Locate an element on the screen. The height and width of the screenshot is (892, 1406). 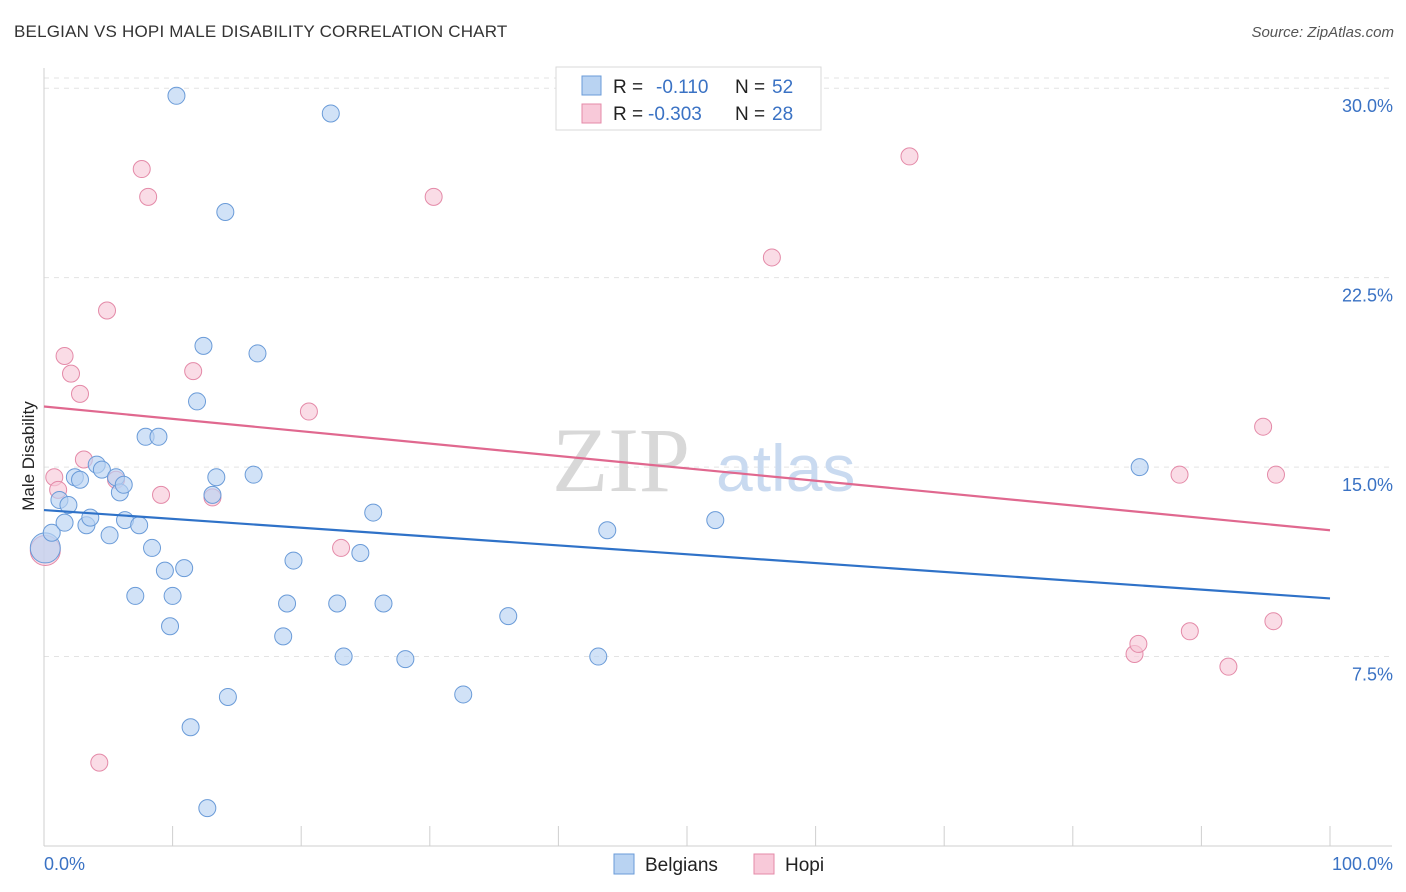
watermark-zip: ZIP is located at coordinates (621, 460).